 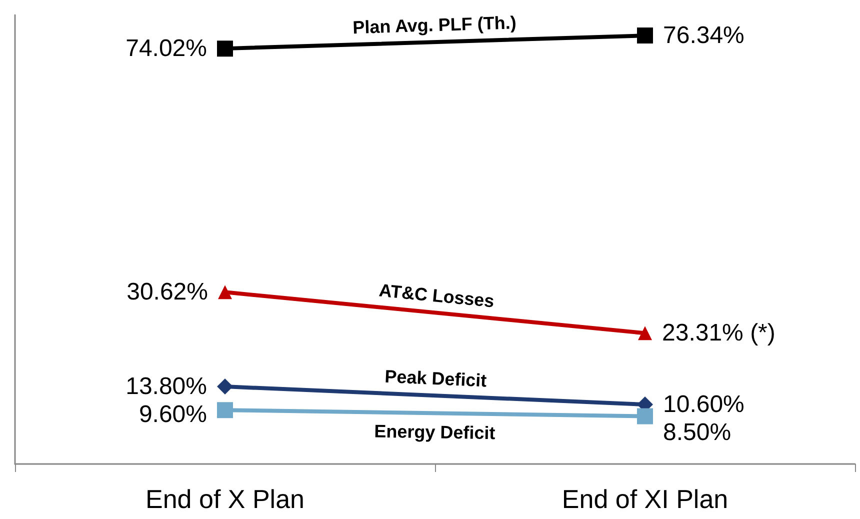 I want to click on x-tick-label: End of X Plan, so click(x=225, y=499).